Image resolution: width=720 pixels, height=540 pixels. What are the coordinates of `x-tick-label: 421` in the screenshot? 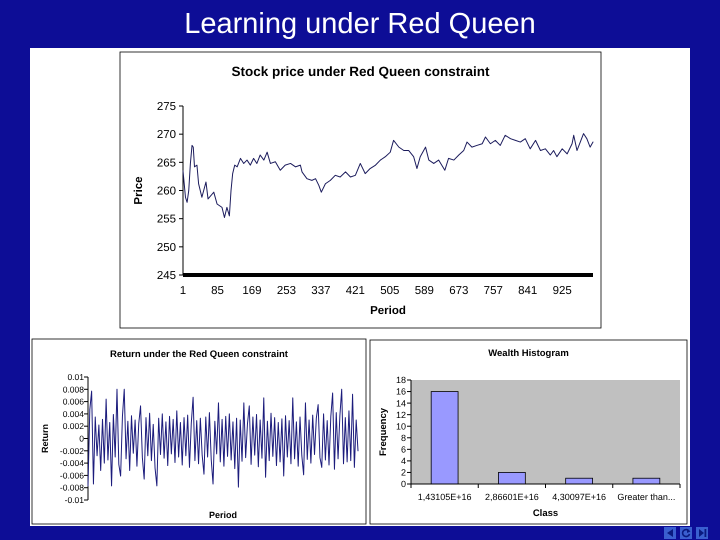 It's located at (355, 291).